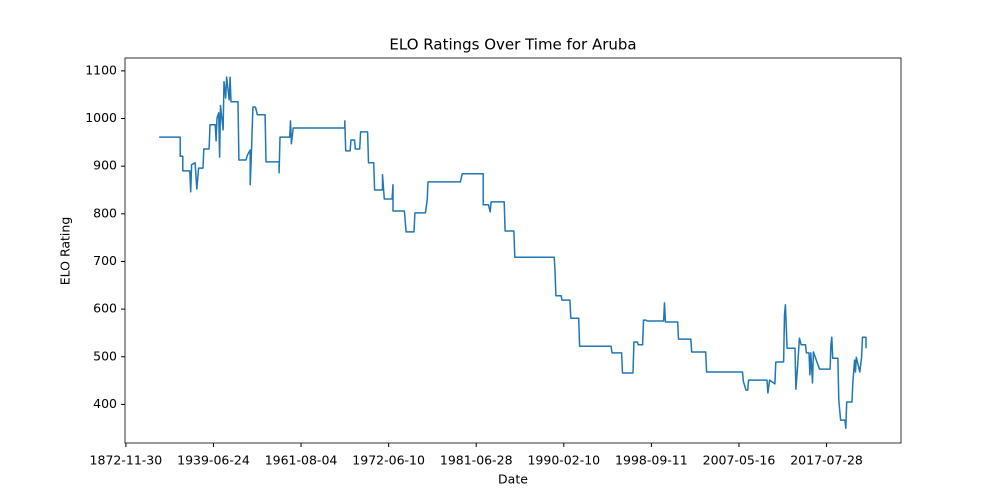 The width and height of the screenshot is (1000, 500). I want to click on y-tick-label: 1100, so click(101, 69).